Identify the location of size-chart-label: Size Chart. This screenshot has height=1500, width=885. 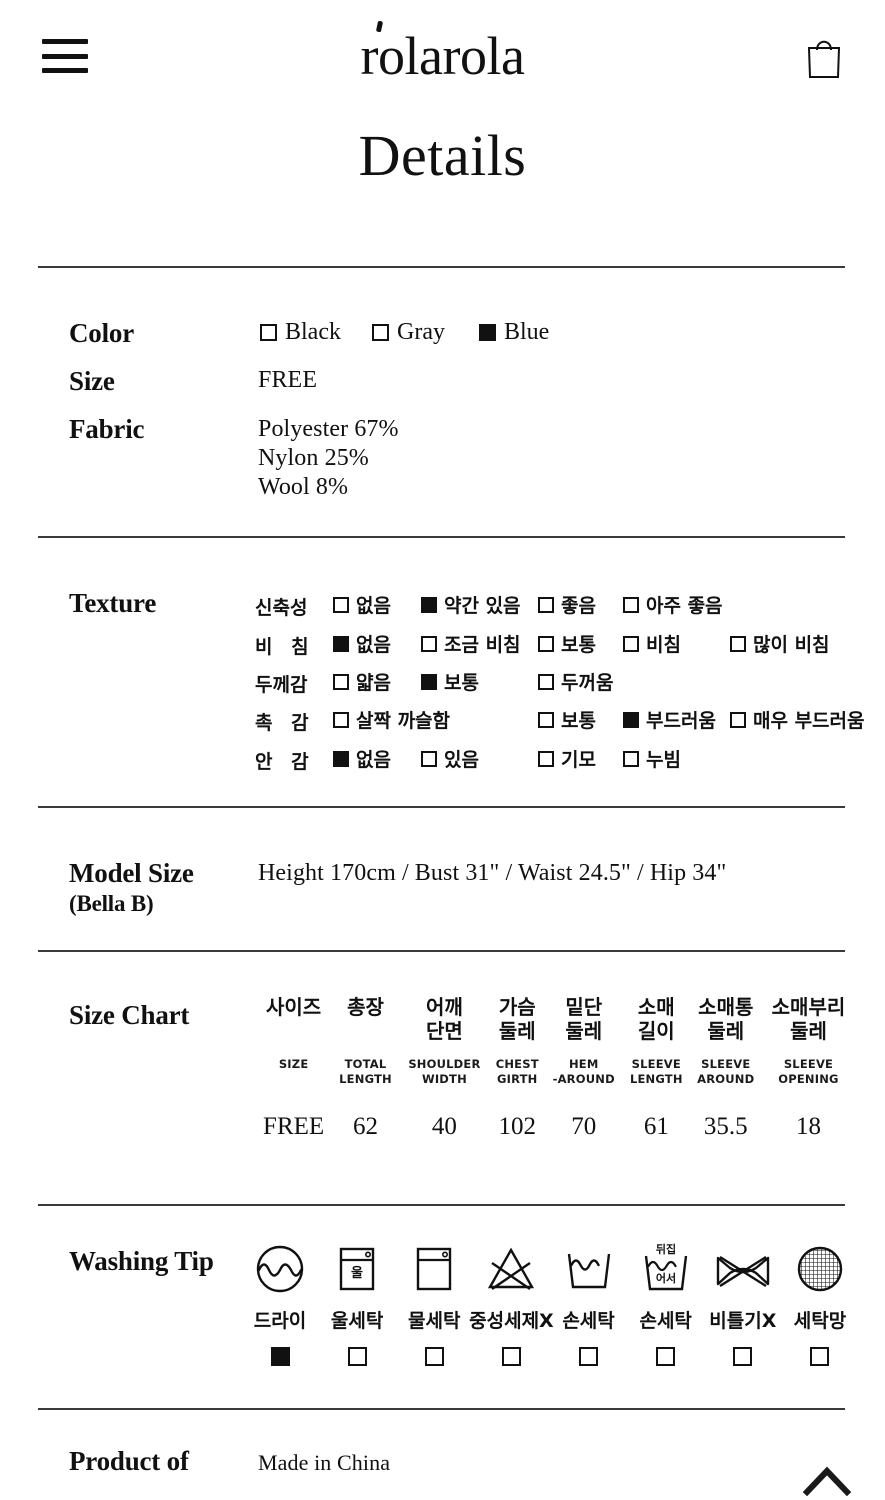
(129, 1015).